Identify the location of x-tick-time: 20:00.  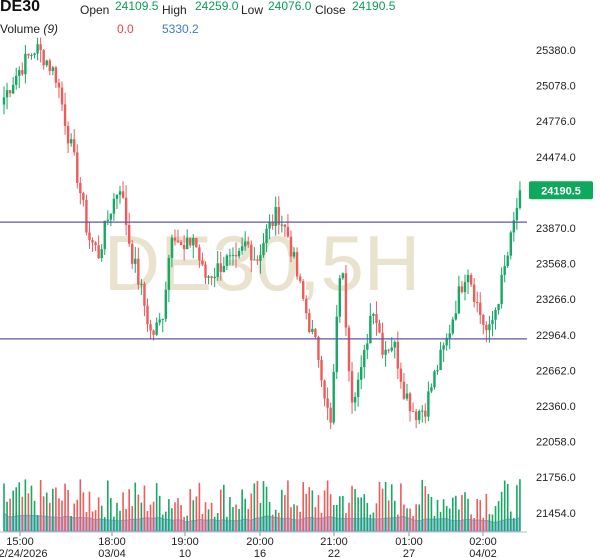
(260, 542).